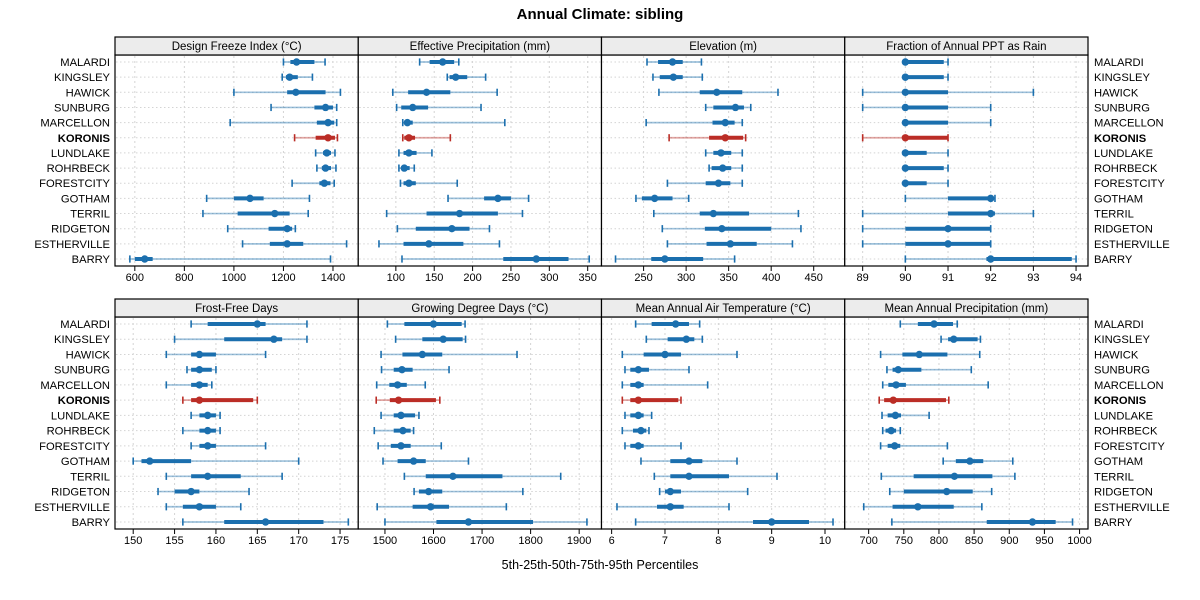 The width and height of the screenshot is (1200, 600). I want to click on station-label-left: BARRY, so click(91, 523).